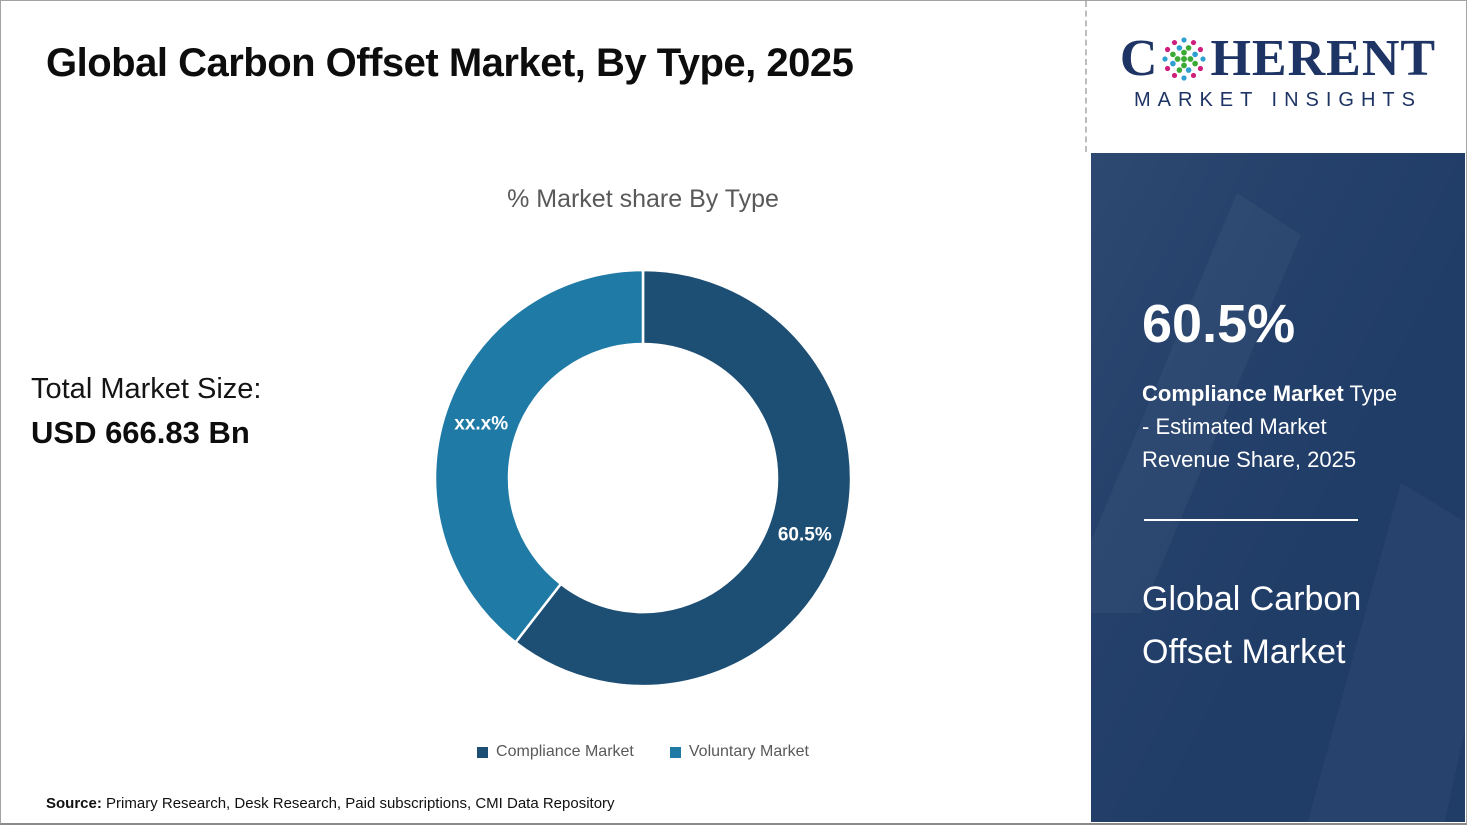 This screenshot has height=825, width=1467. I want to click on legend-item-voluntary: Voluntary Market, so click(739, 752).